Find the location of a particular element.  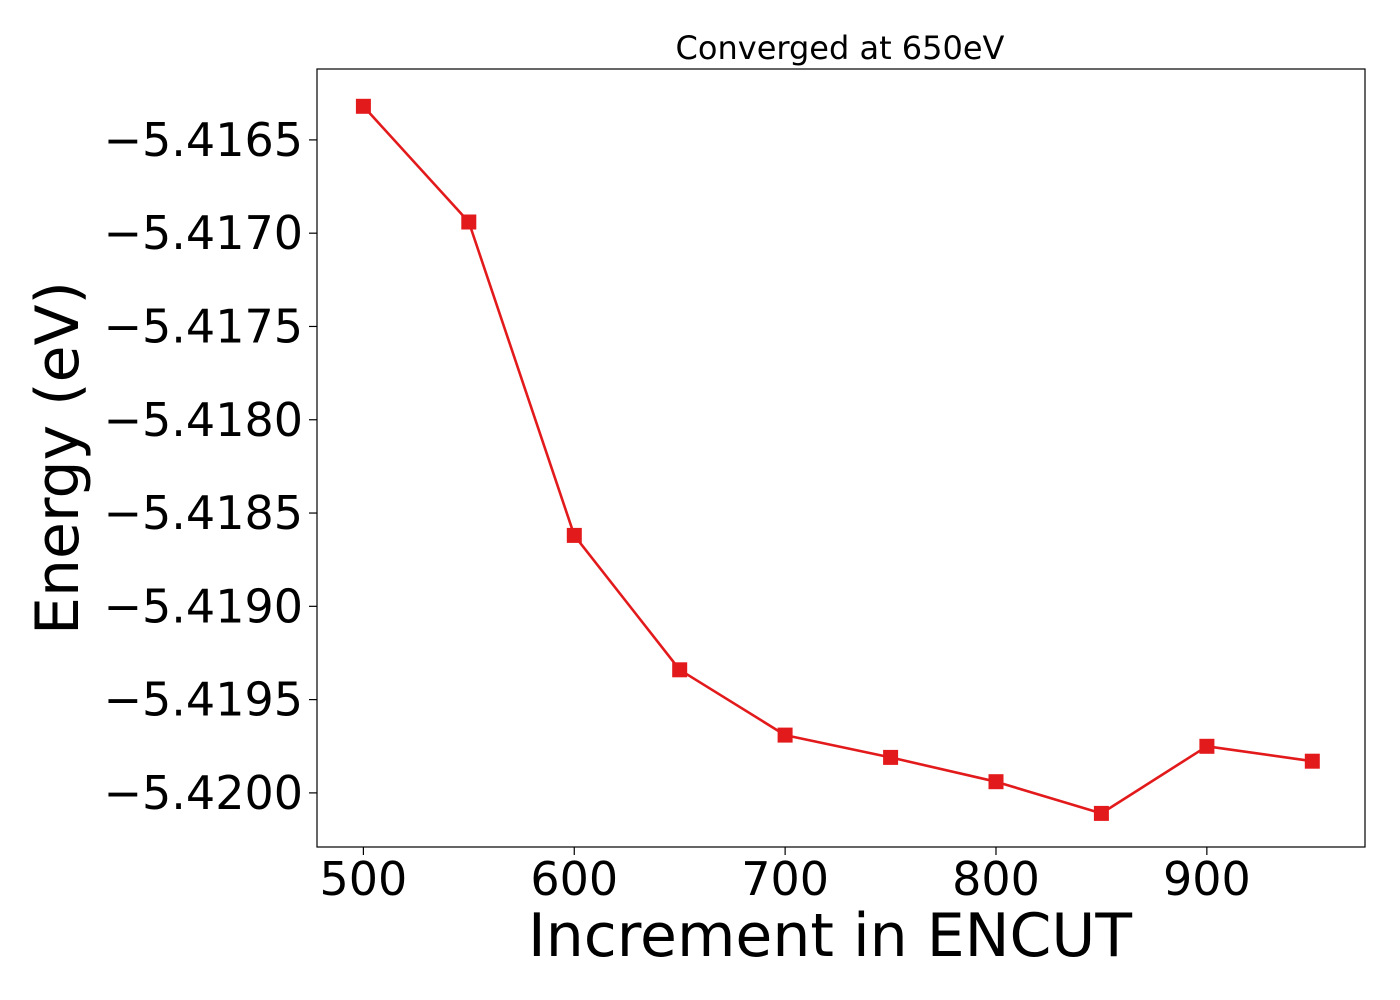

y-axis-label: Energy (eV) is located at coordinates (58, 458).